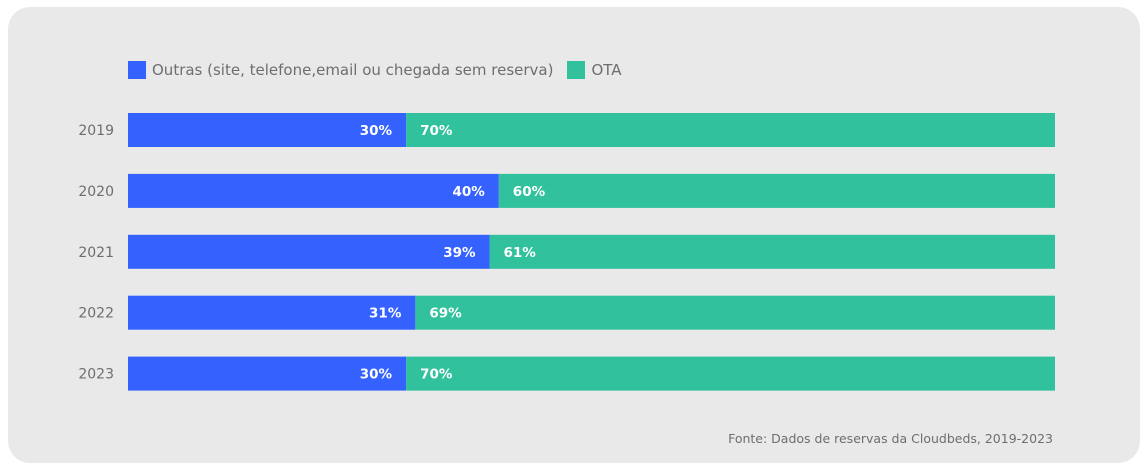 Image resolution: width=1146 pixels, height=473 pixels. What do you see at coordinates (735, 312) in the screenshot?
I see `bar-ota-2022` at bounding box center [735, 312].